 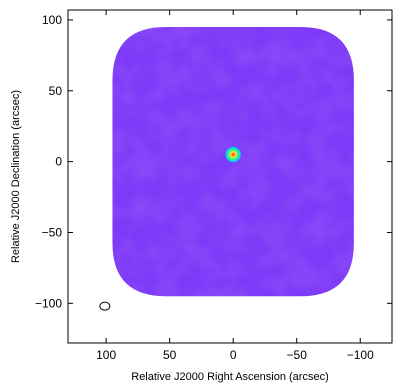 I want to click on central-source, so click(x=233, y=154).